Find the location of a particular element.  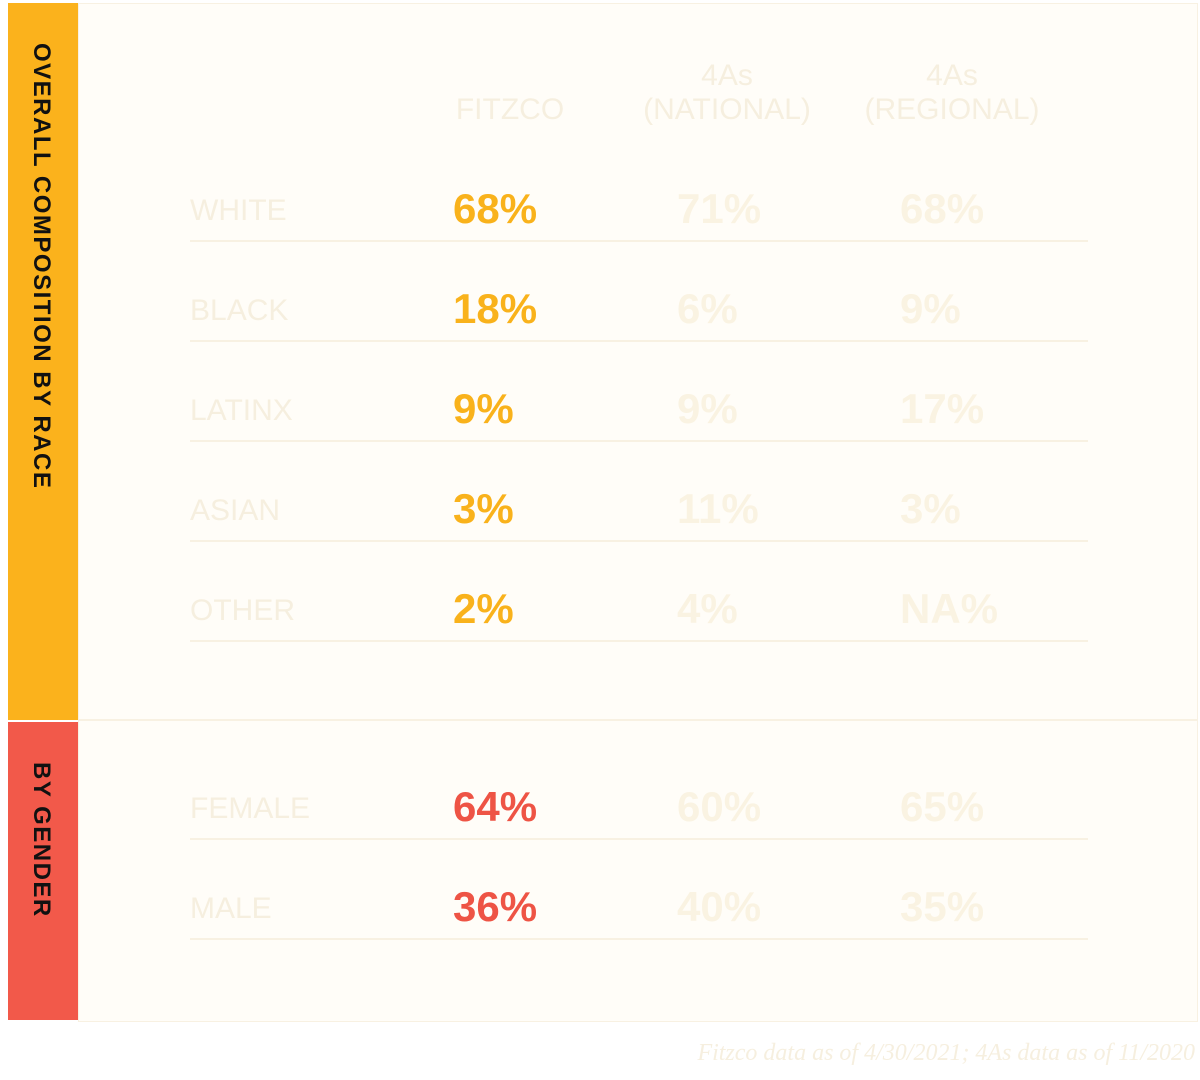

cell-value: 11% is located at coordinates (718, 508).